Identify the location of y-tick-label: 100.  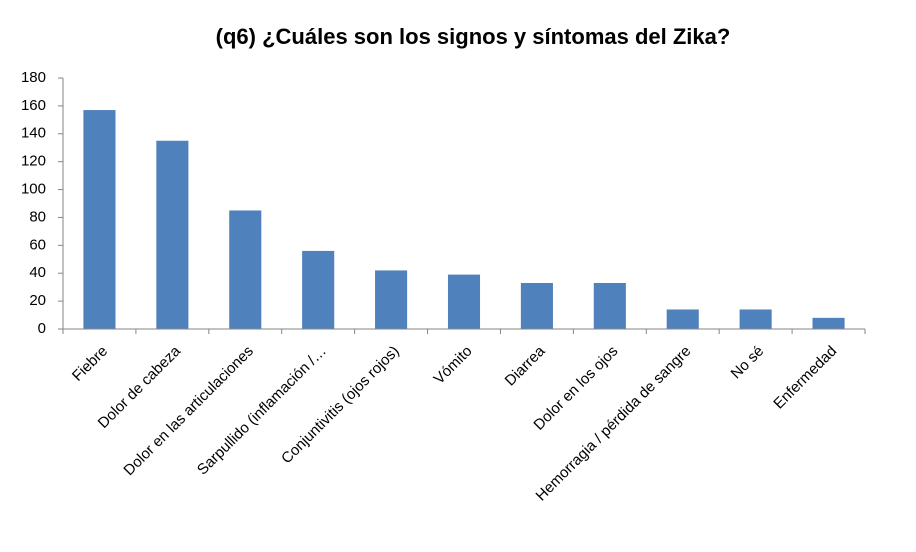
(33, 189).